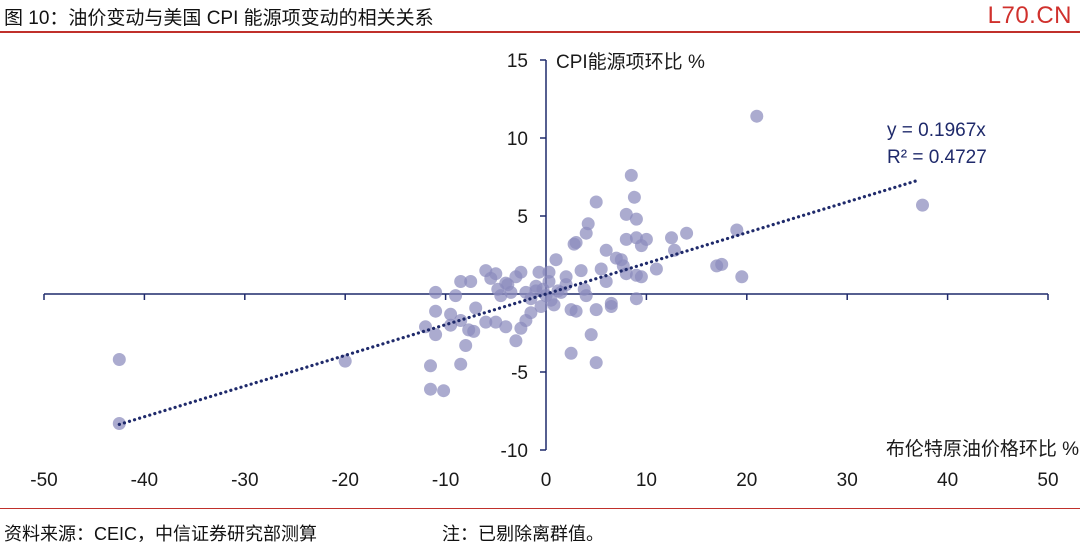 The image size is (1080, 546). Describe the element at coordinates (514, 451) in the screenshot. I see `y-tick-label: -10` at that location.